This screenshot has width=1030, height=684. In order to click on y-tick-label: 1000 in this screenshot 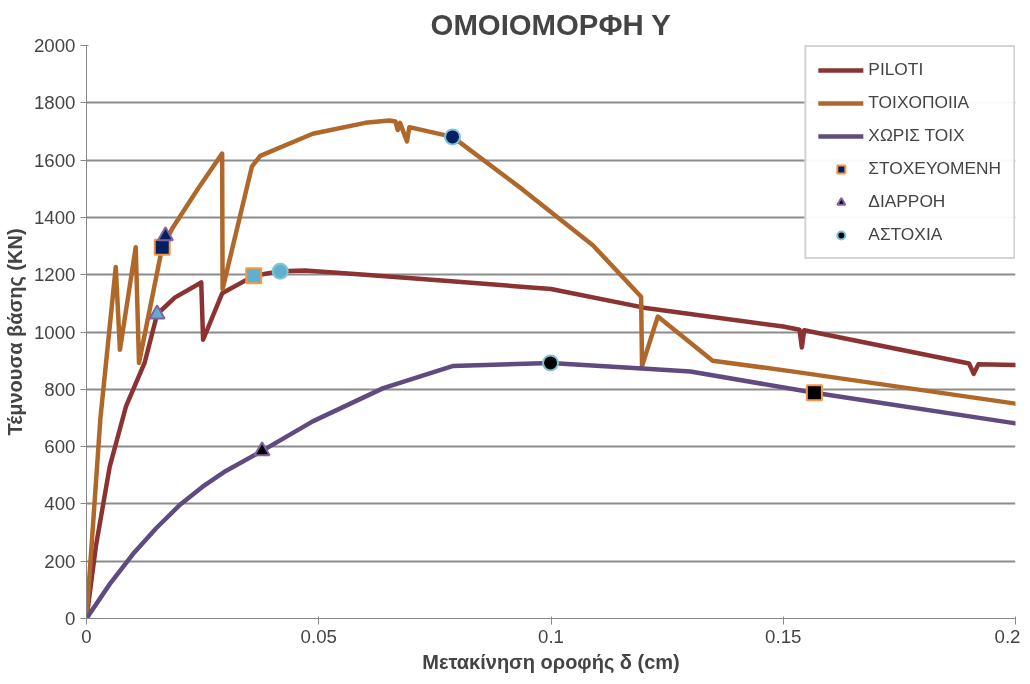, I will do `click(55, 332)`.